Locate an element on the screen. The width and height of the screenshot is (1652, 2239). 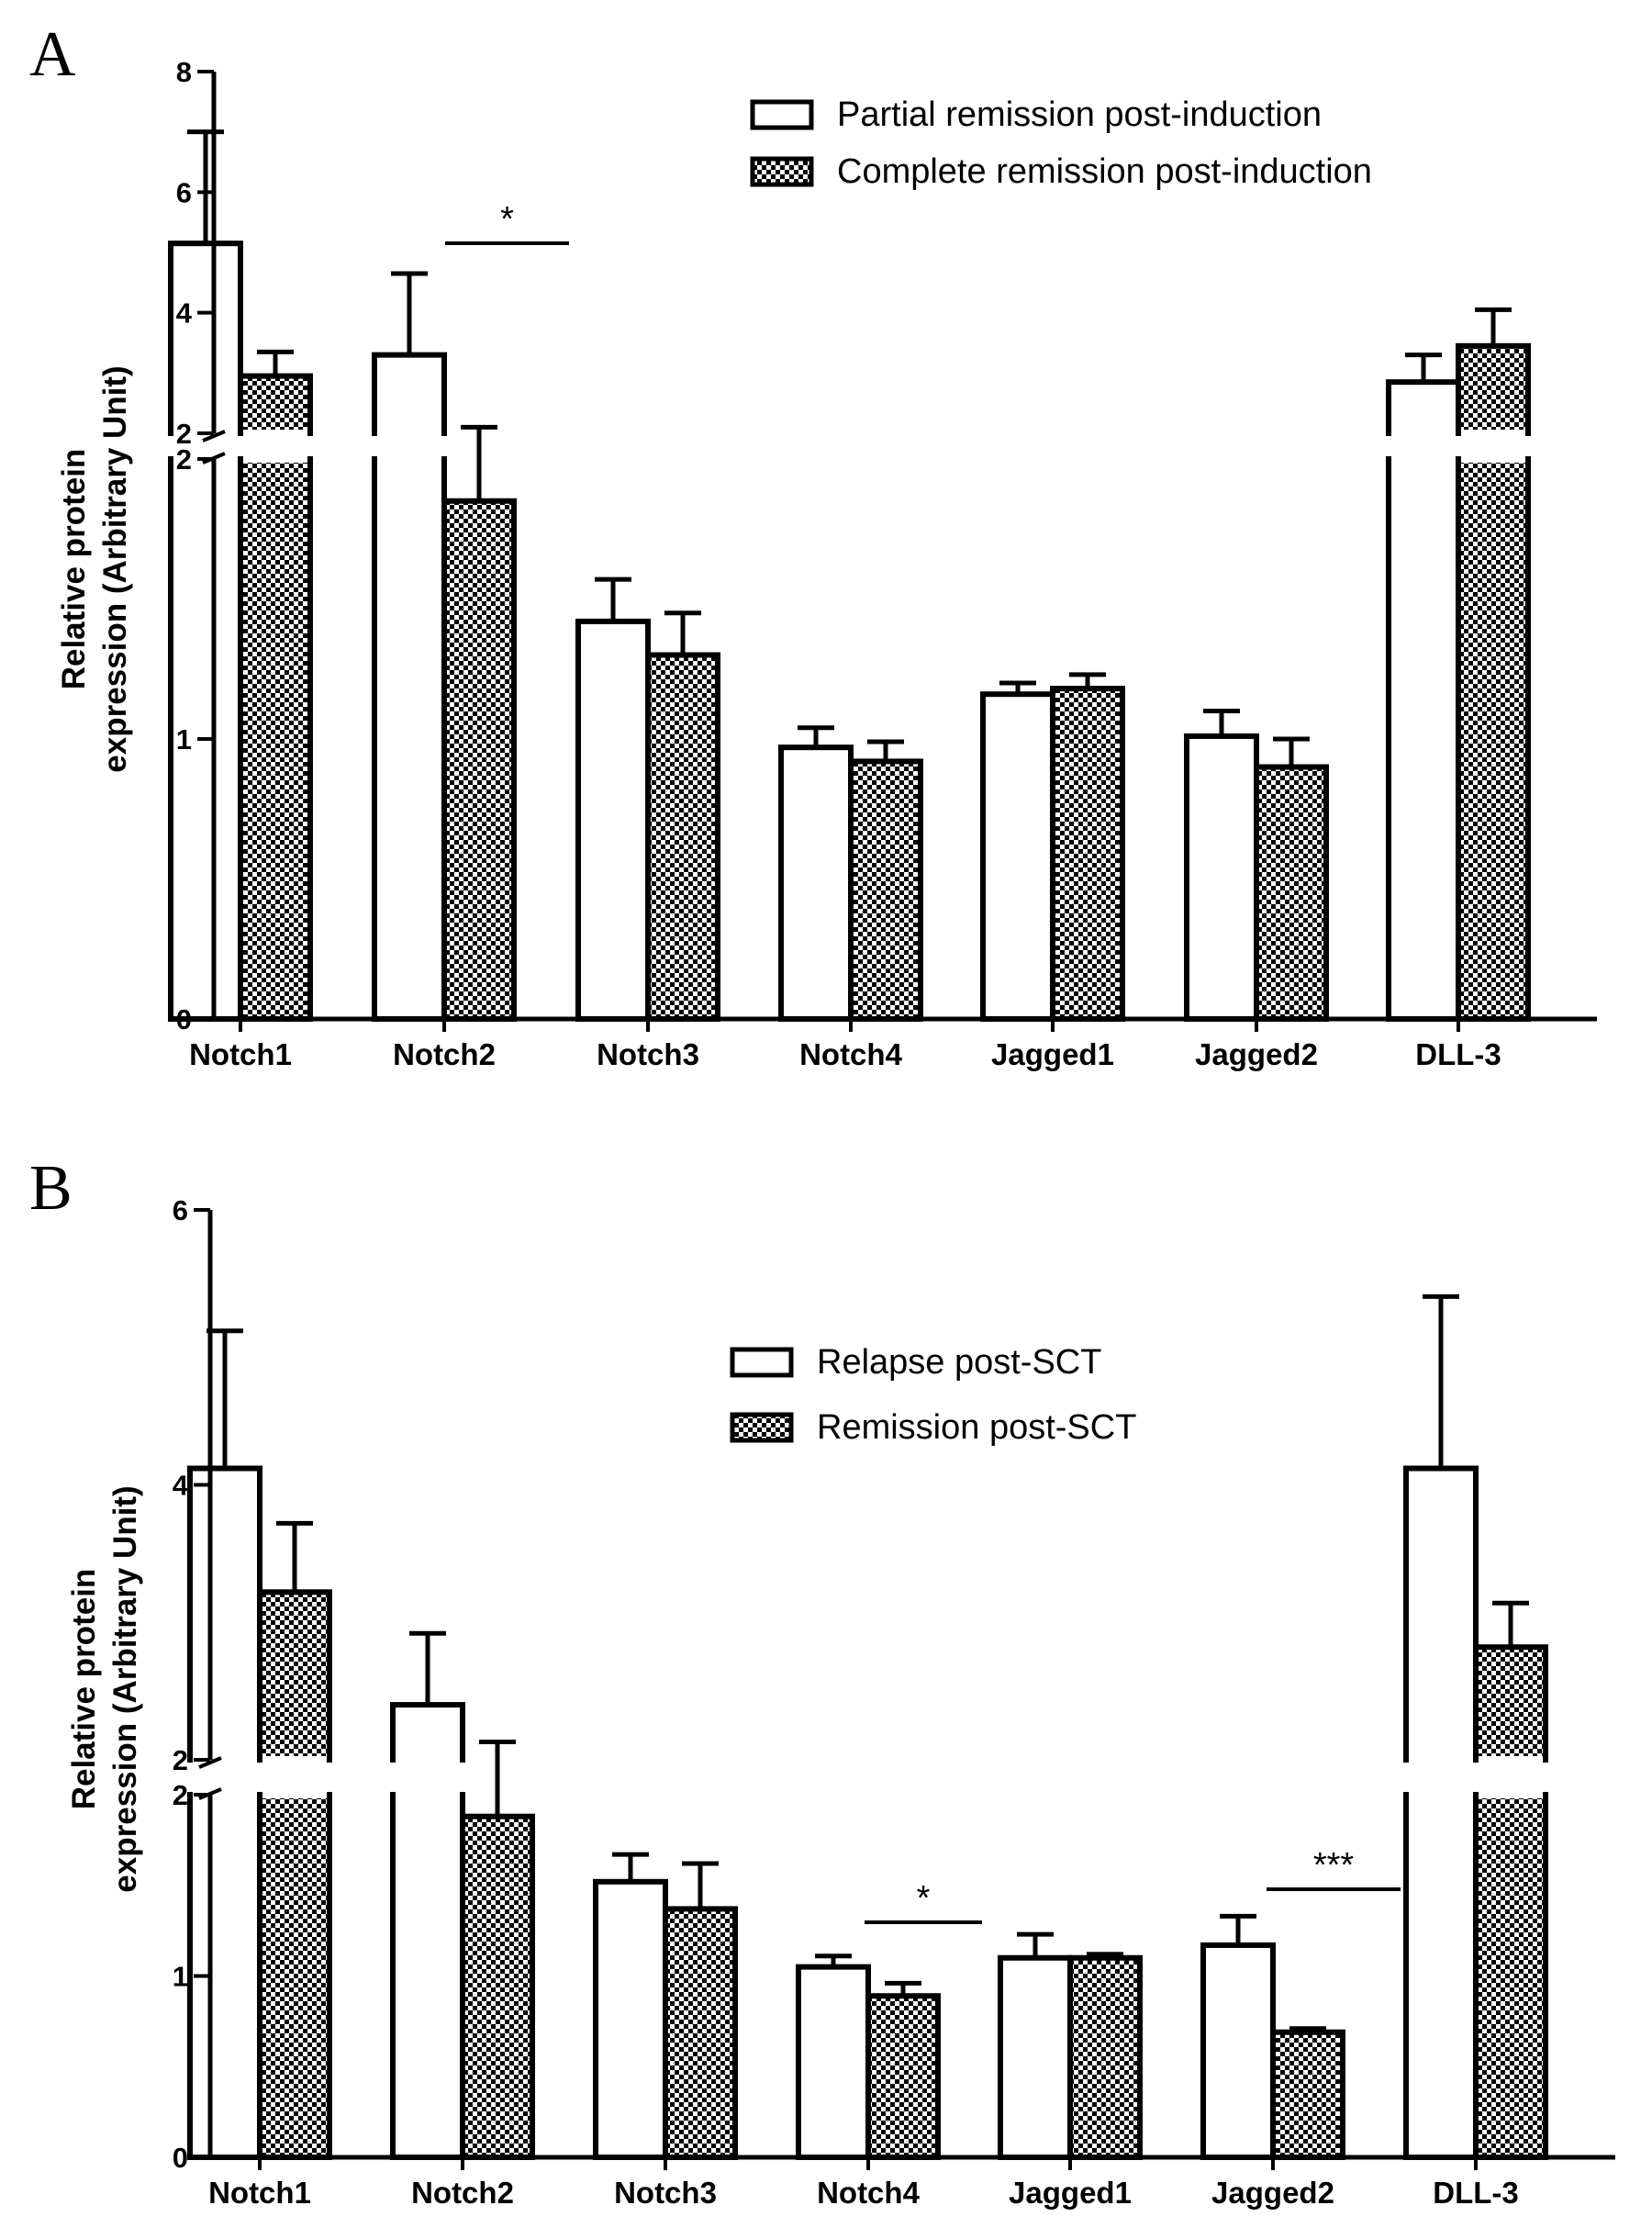
significance-marker-jagged2: *** is located at coordinates (1334, 1865).